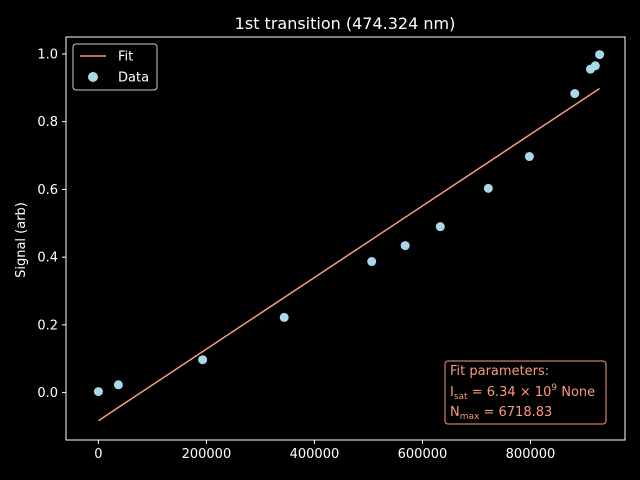 Image resolution: width=640 pixels, height=480 pixels. I want to click on x-tick-label: 800000, so click(531, 454).